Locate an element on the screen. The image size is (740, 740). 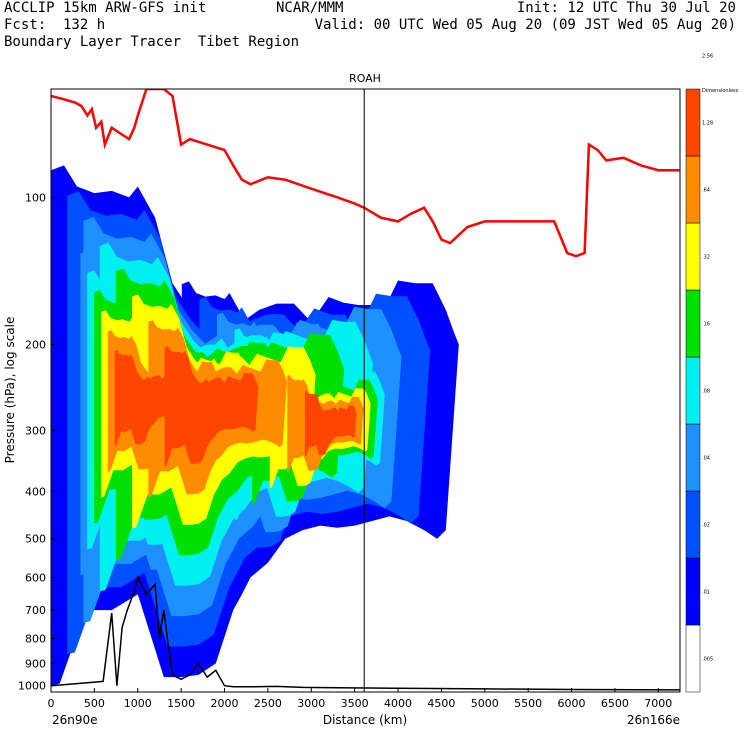
colorbar-label: .01 is located at coordinates (706, 593).